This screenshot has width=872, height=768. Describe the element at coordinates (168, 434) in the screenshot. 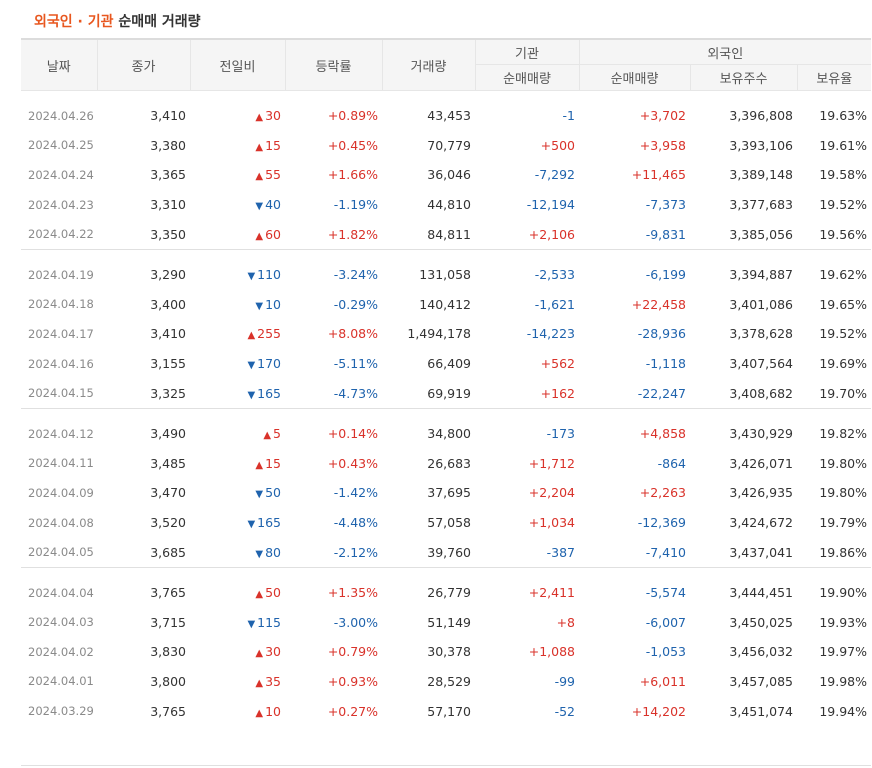

I see `close-cell: 3,490` at that location.